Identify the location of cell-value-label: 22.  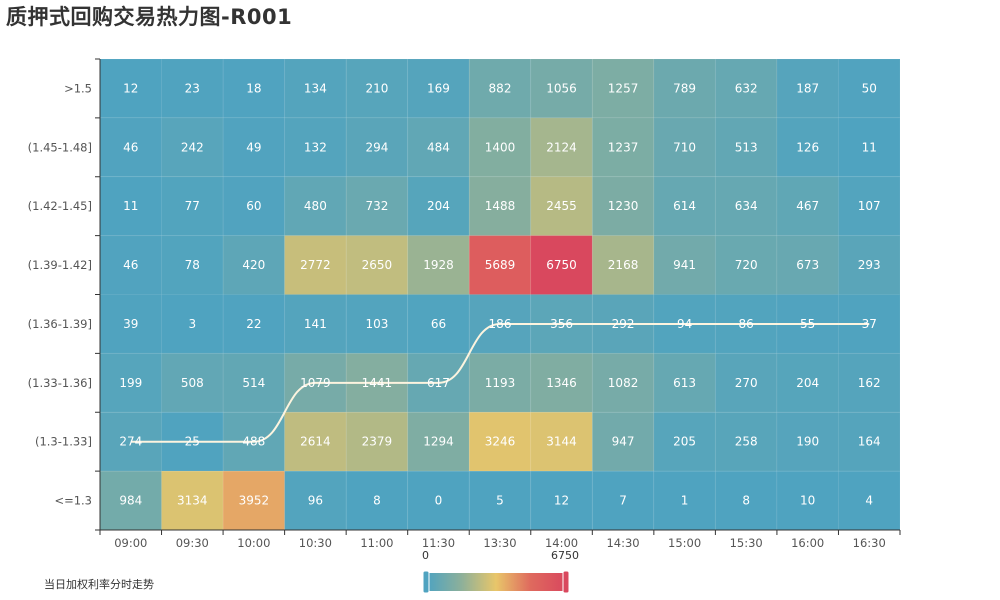
(253, 324).